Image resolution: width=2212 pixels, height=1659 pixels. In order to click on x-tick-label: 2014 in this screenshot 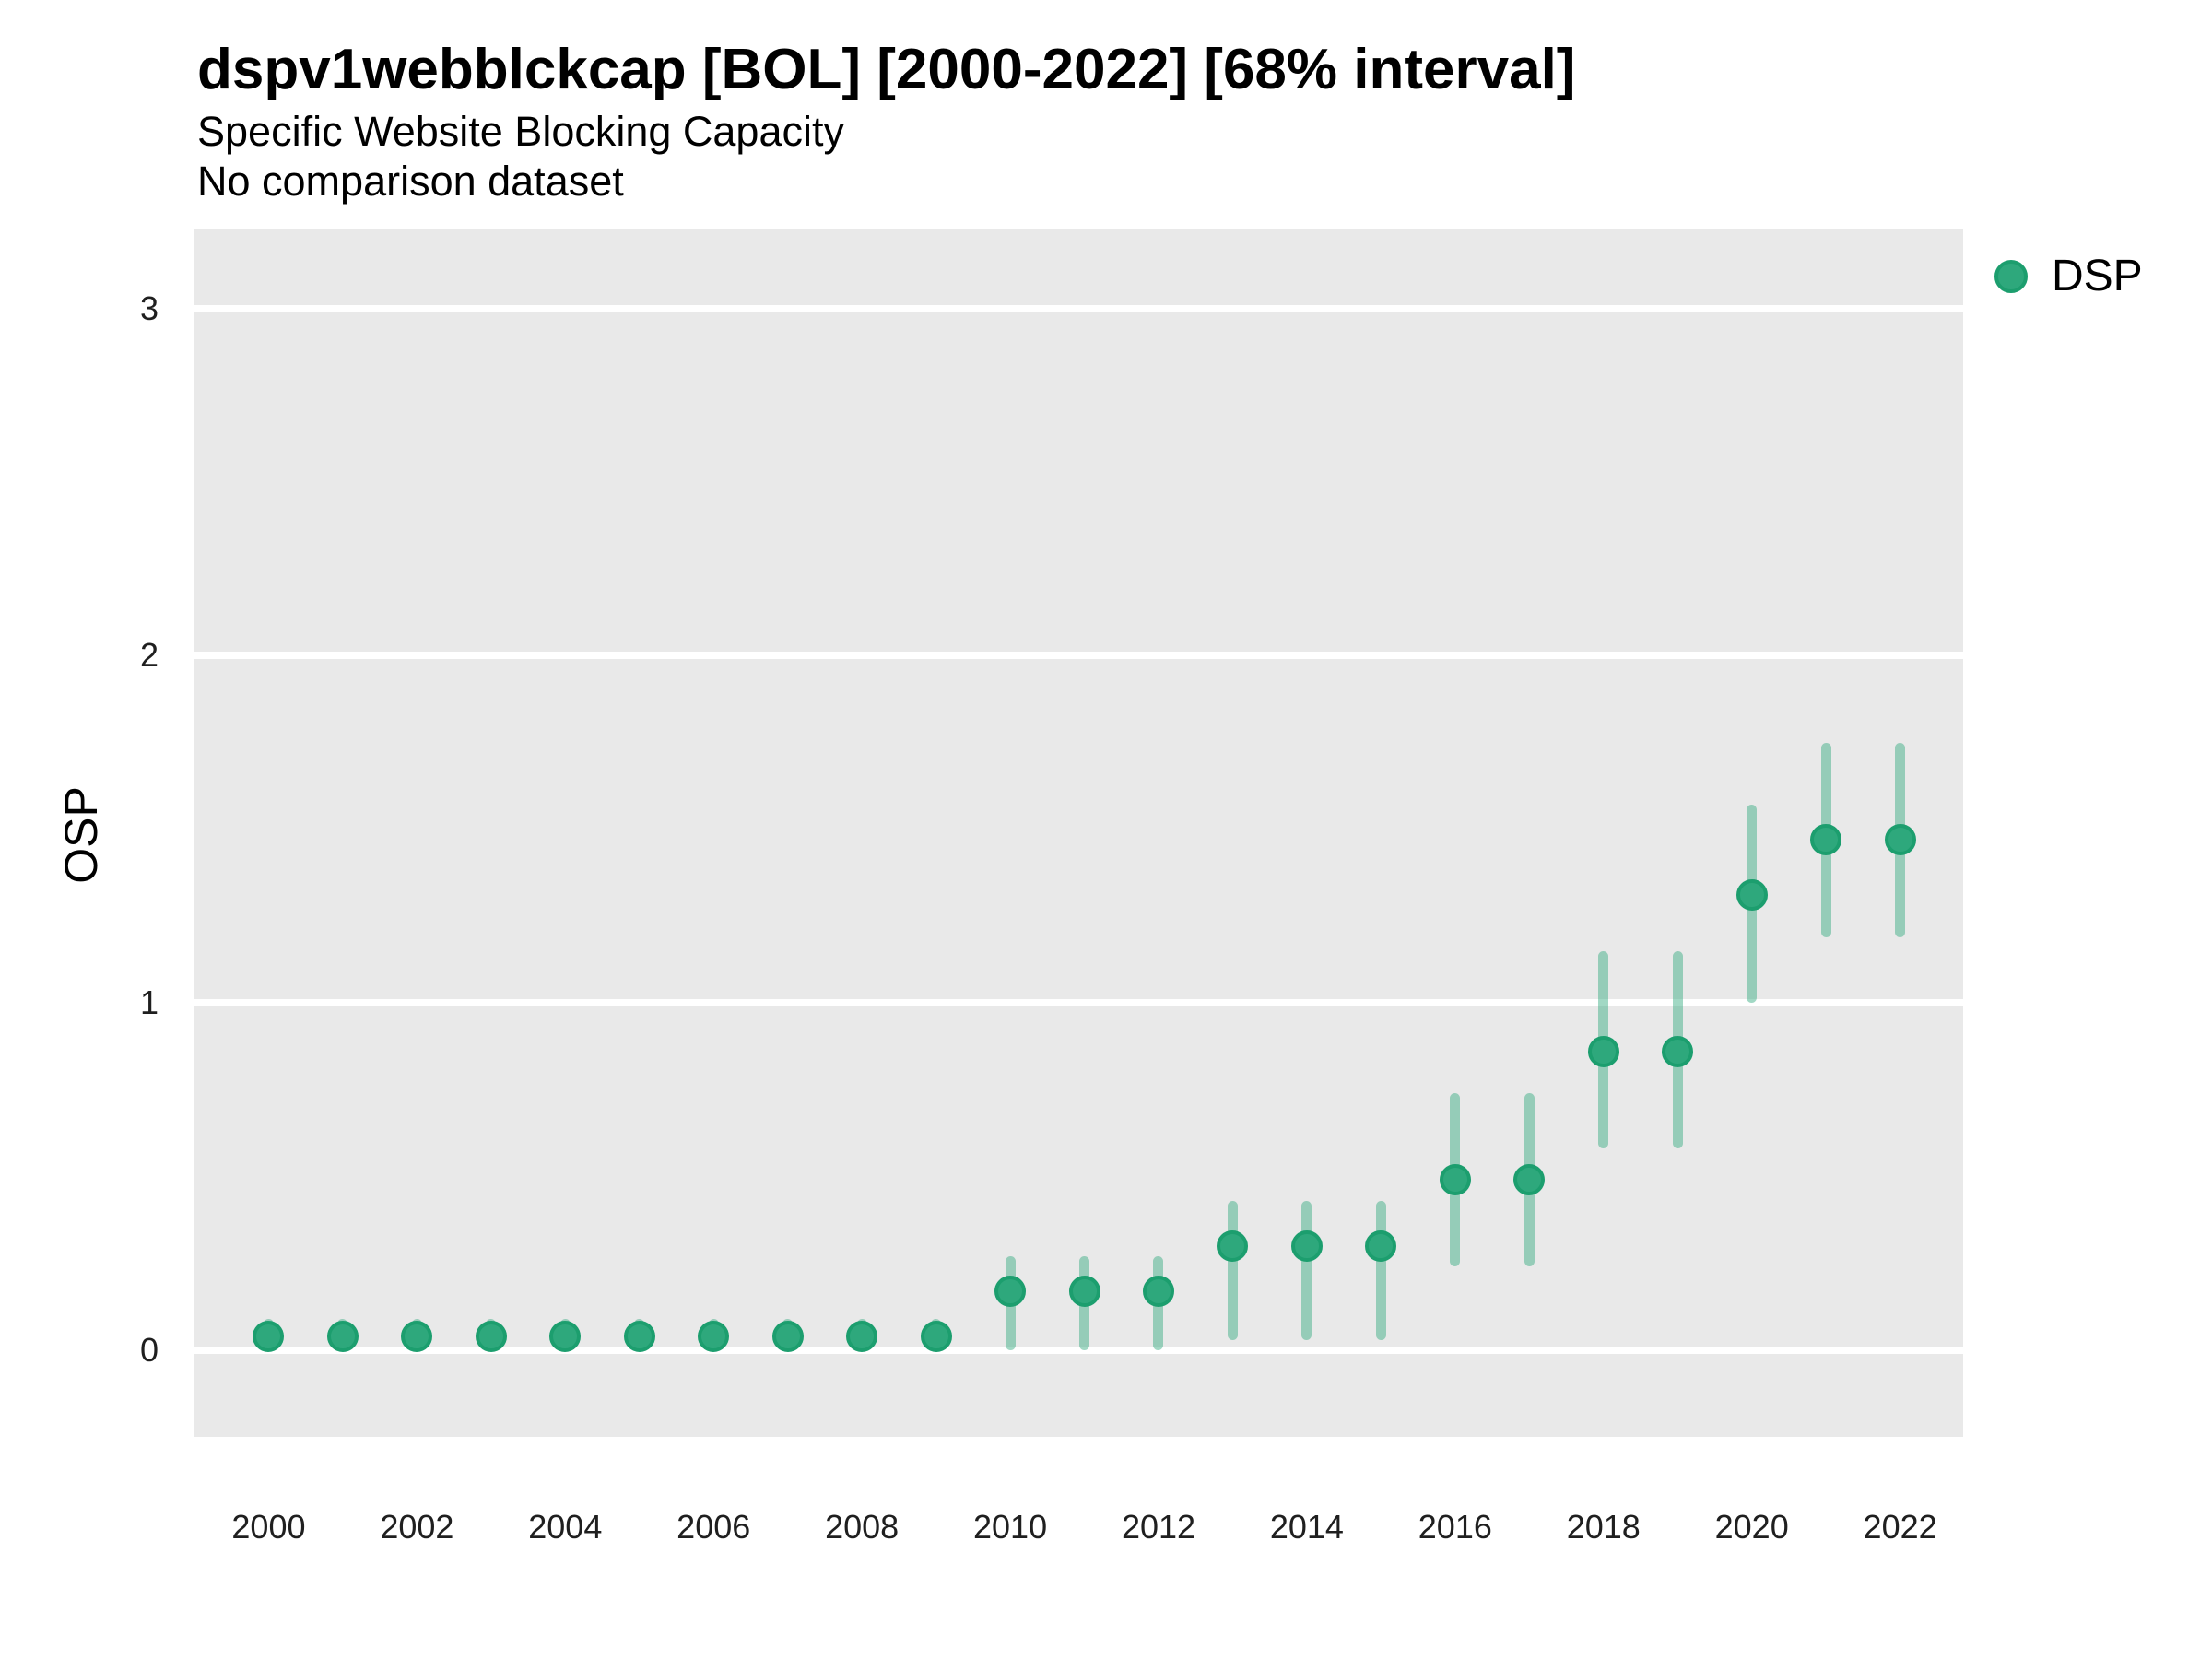, I will do `click(1306, 1527)`.